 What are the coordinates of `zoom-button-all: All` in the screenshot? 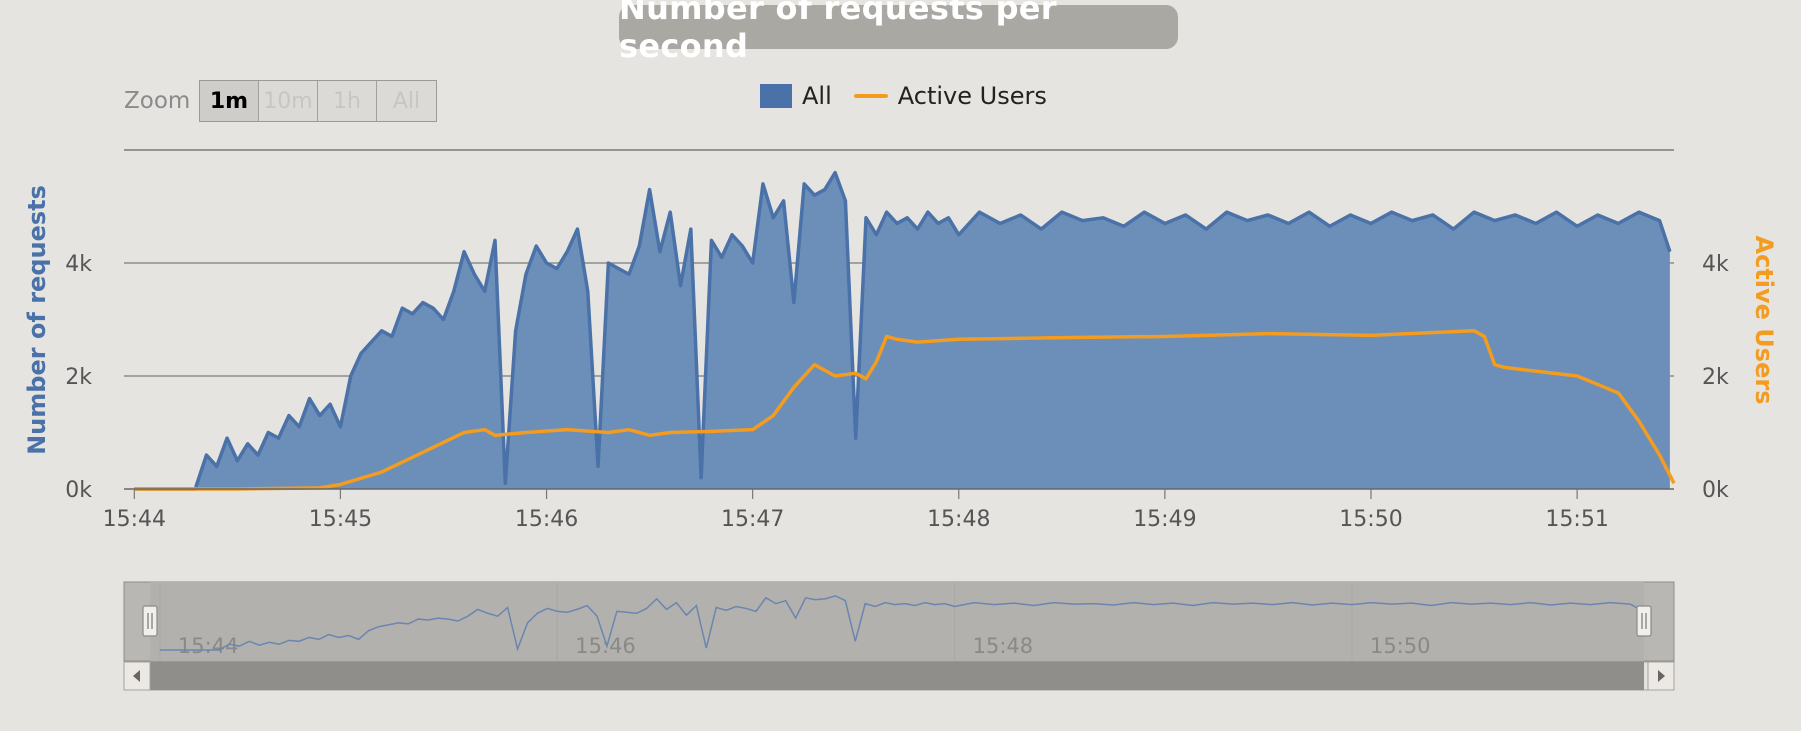 It's located at (406, 101).